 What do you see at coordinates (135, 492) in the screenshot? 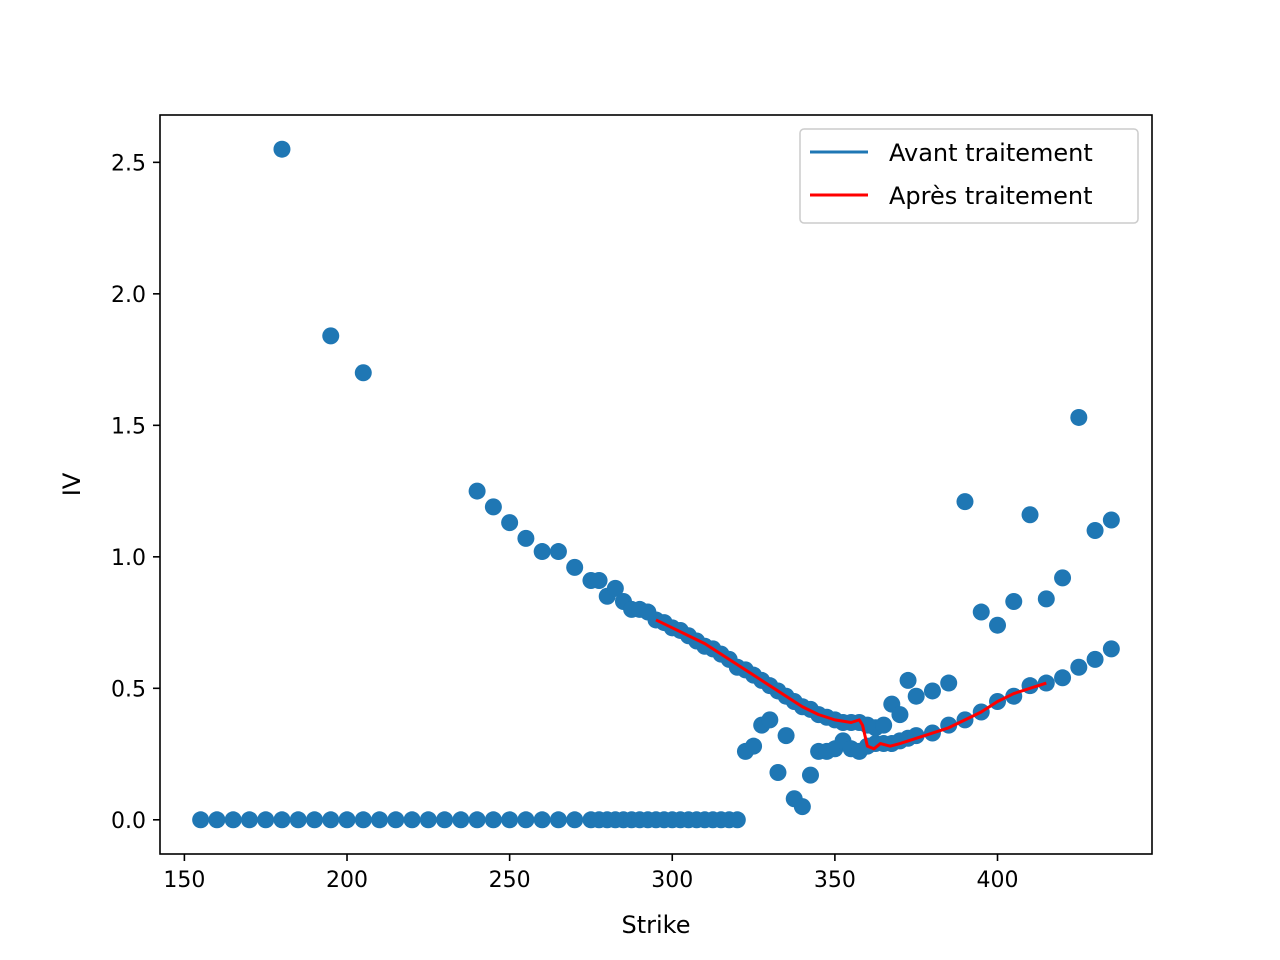
I see `y-axis: 0.0 0.5 1.0 1.5 2.0 2.5` at bounding box center [135, 492].